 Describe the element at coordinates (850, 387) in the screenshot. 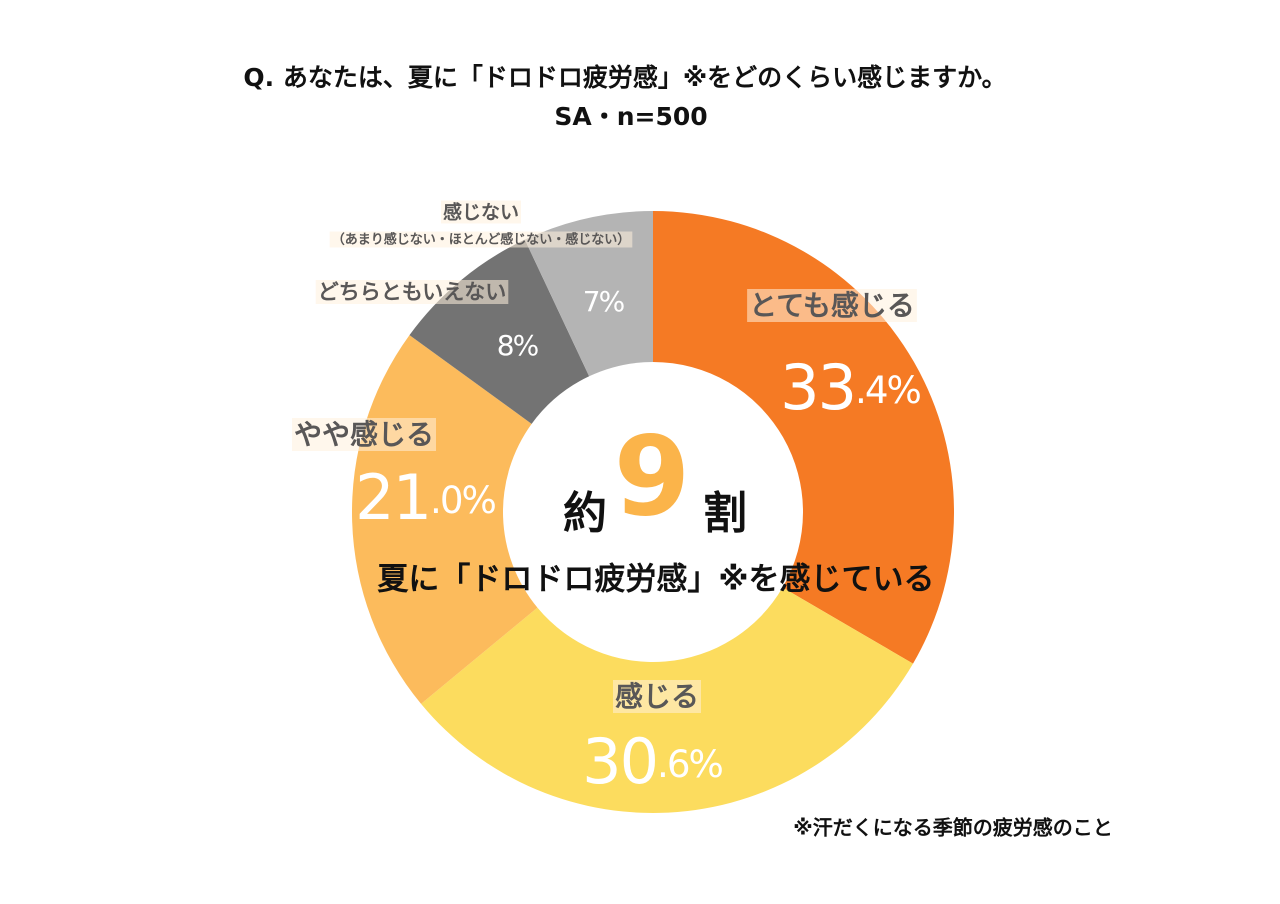

I see `value-label: 33.4%` at that location.